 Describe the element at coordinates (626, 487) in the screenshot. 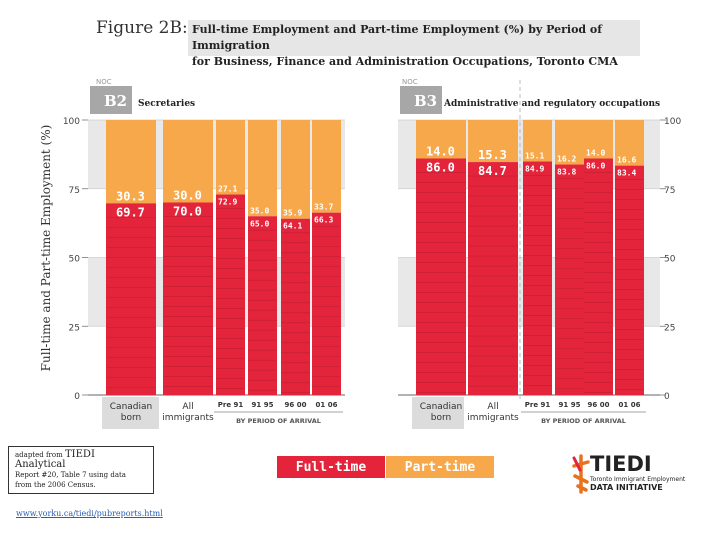

I see `logo-subtitle: DATA INITIATIVE` at that location.